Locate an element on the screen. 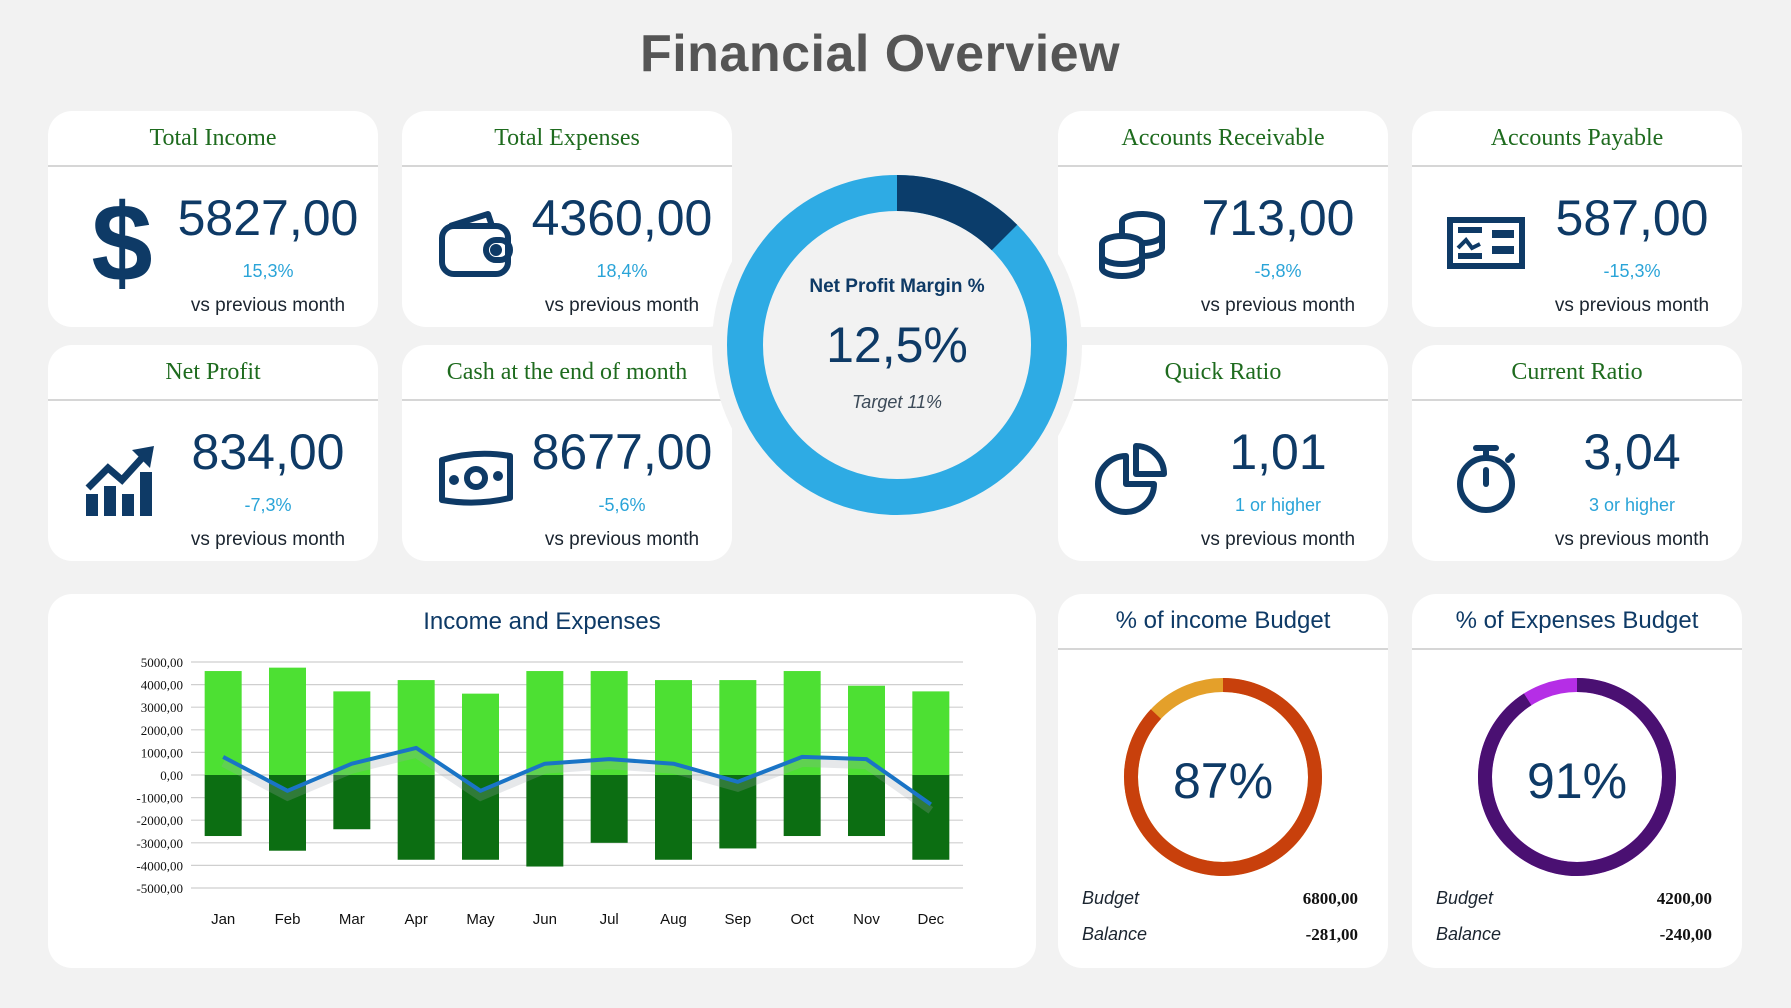 The image size is (1791, 1008). net-line-shadow is located at coordinates (577, 781).